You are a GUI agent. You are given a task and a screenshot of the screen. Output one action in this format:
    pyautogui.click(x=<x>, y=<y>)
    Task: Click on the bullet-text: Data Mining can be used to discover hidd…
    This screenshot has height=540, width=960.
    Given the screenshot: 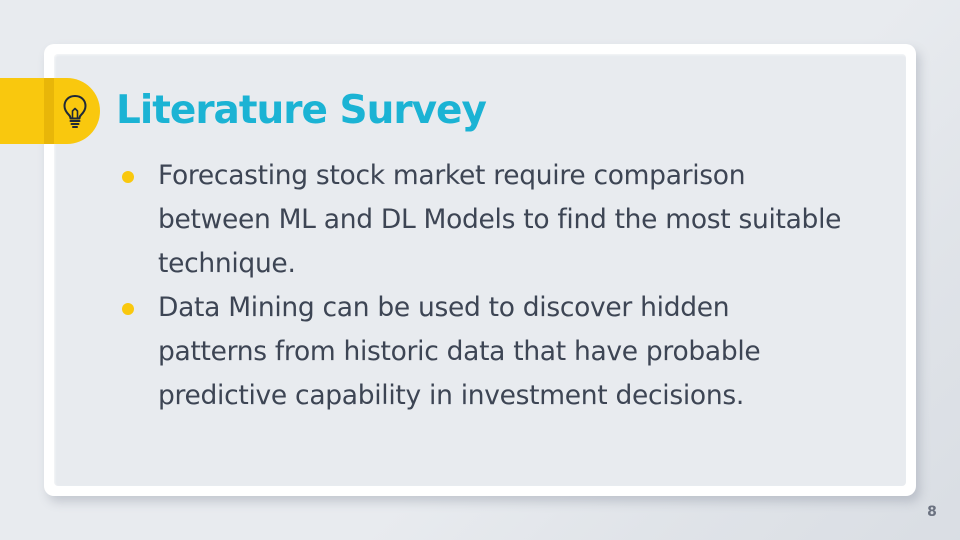 What is the action you would take?
    pyautogui.click(x=459, y=351)
    